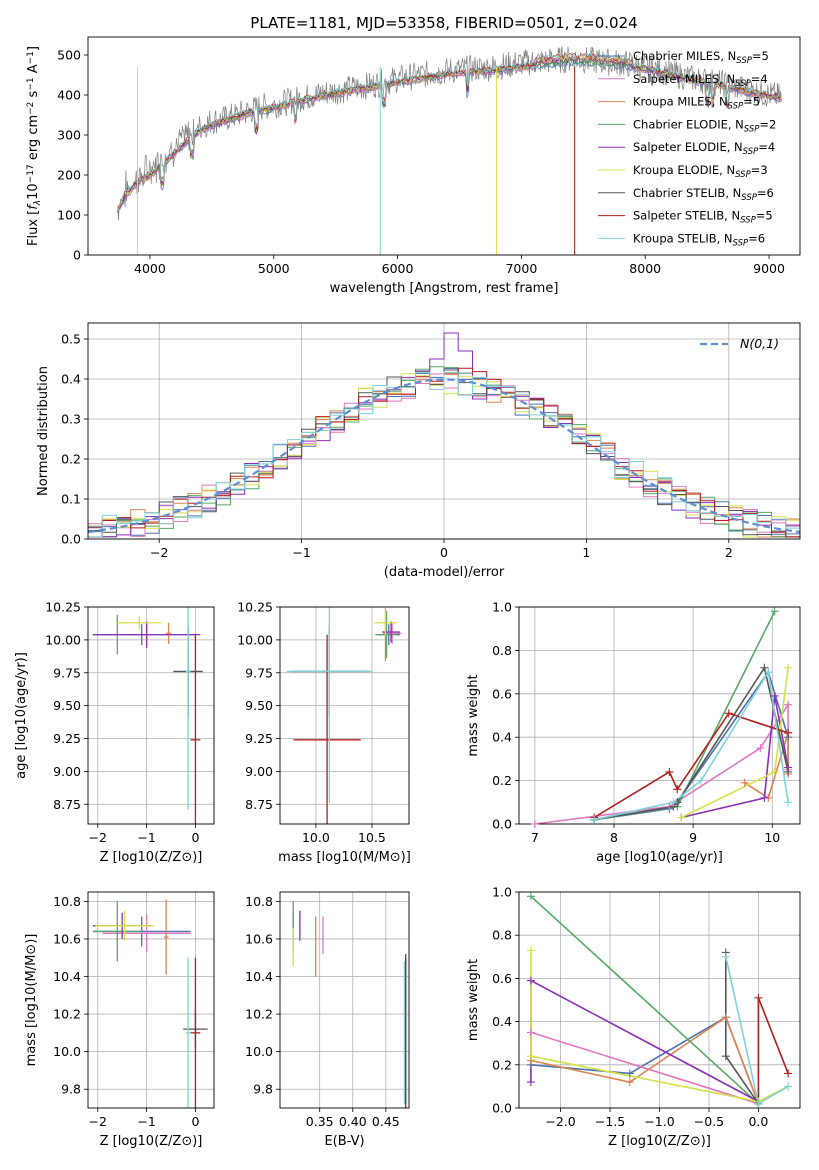  I want to click on y-tick-label: 9.25, so click(259, 738).